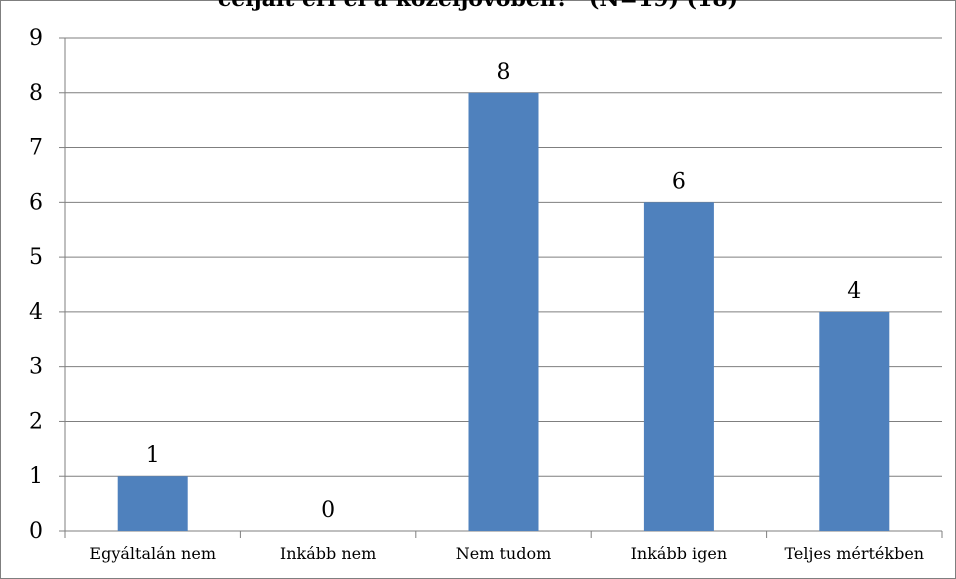 Image resolution: width=956 pixels, height=579 pixels. I want to click on category-label: Nem tudom, so click(504, 553).